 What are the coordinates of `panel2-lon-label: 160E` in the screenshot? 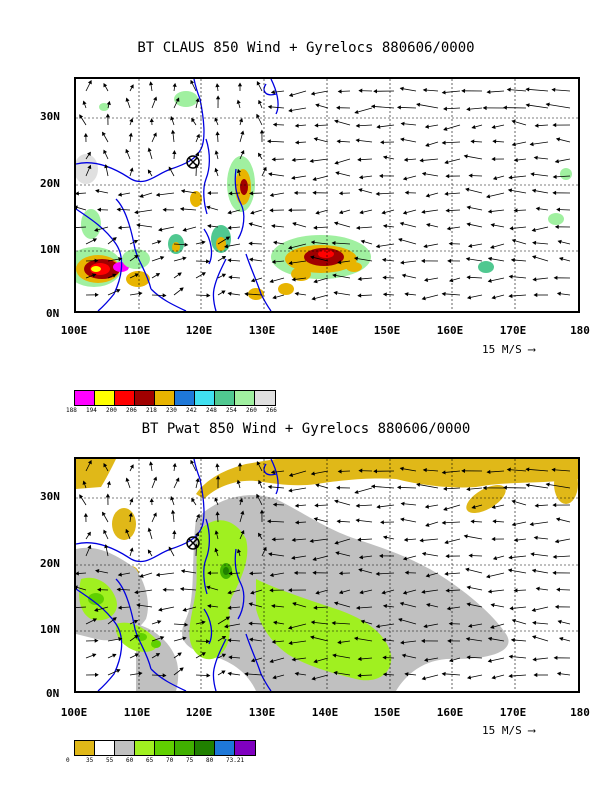 It's located at (450, 712).